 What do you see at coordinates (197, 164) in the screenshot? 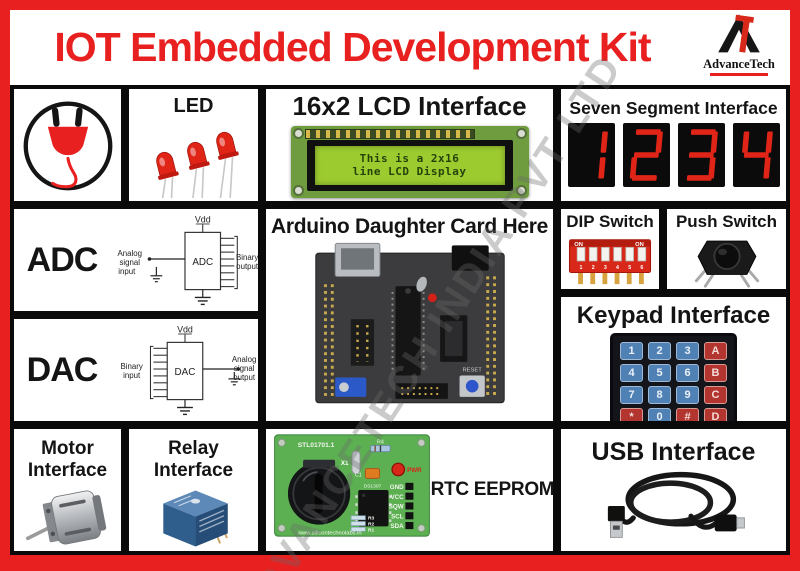
I see `led-icon` at bounding box center [197, 164].